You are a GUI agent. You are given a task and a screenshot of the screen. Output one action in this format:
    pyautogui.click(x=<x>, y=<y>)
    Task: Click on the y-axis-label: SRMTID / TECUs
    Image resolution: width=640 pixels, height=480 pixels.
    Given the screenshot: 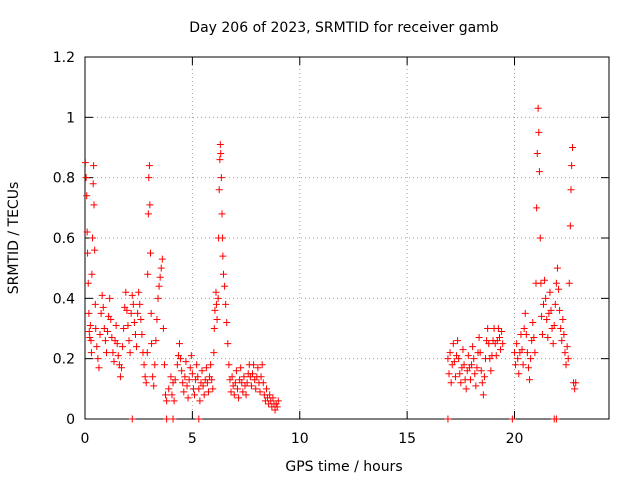 What is the action you would take?
    pyautogui.click(x=14, y=238)
    